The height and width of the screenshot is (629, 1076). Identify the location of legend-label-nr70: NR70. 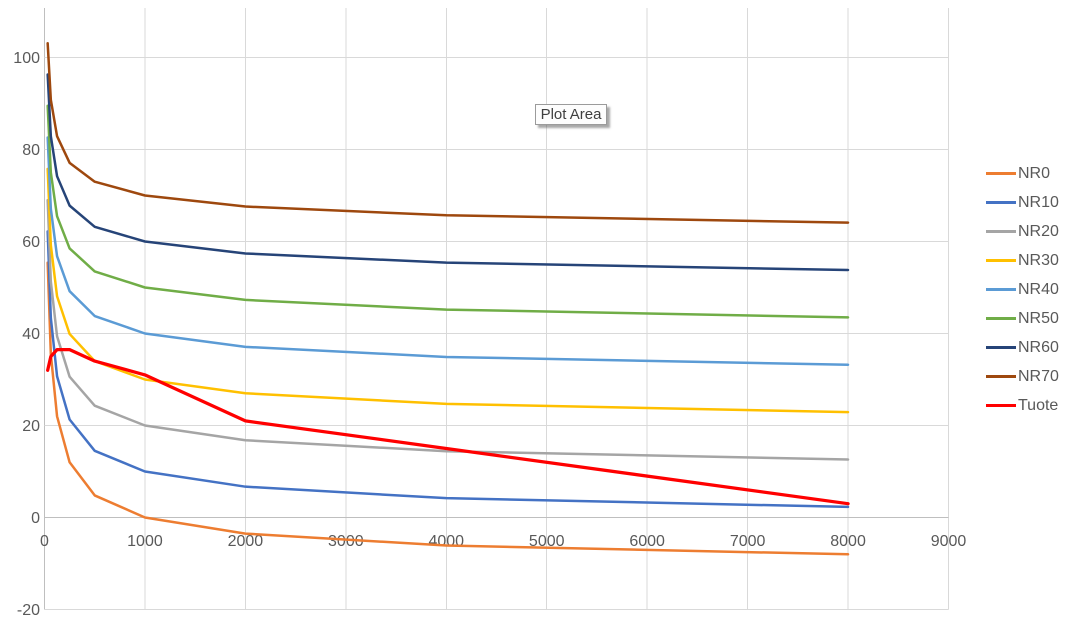
(1038, 376).